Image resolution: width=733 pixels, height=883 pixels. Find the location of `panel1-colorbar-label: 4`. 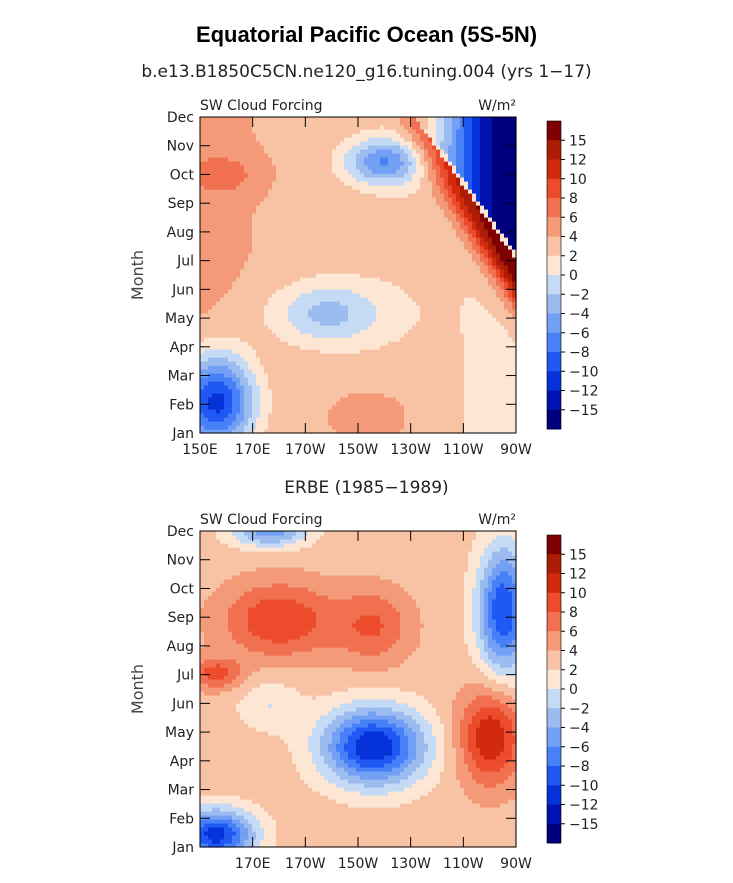

panel1-colorbar-label: 4 is located at coordinates (573, 238).